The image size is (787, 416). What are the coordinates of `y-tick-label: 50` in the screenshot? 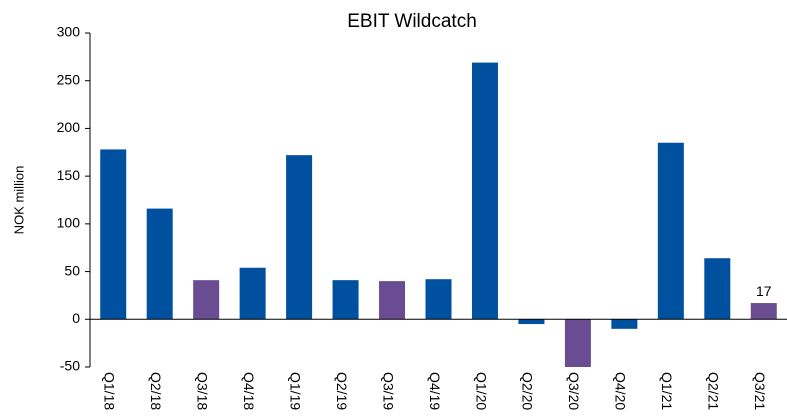 It's located at (72, 270).